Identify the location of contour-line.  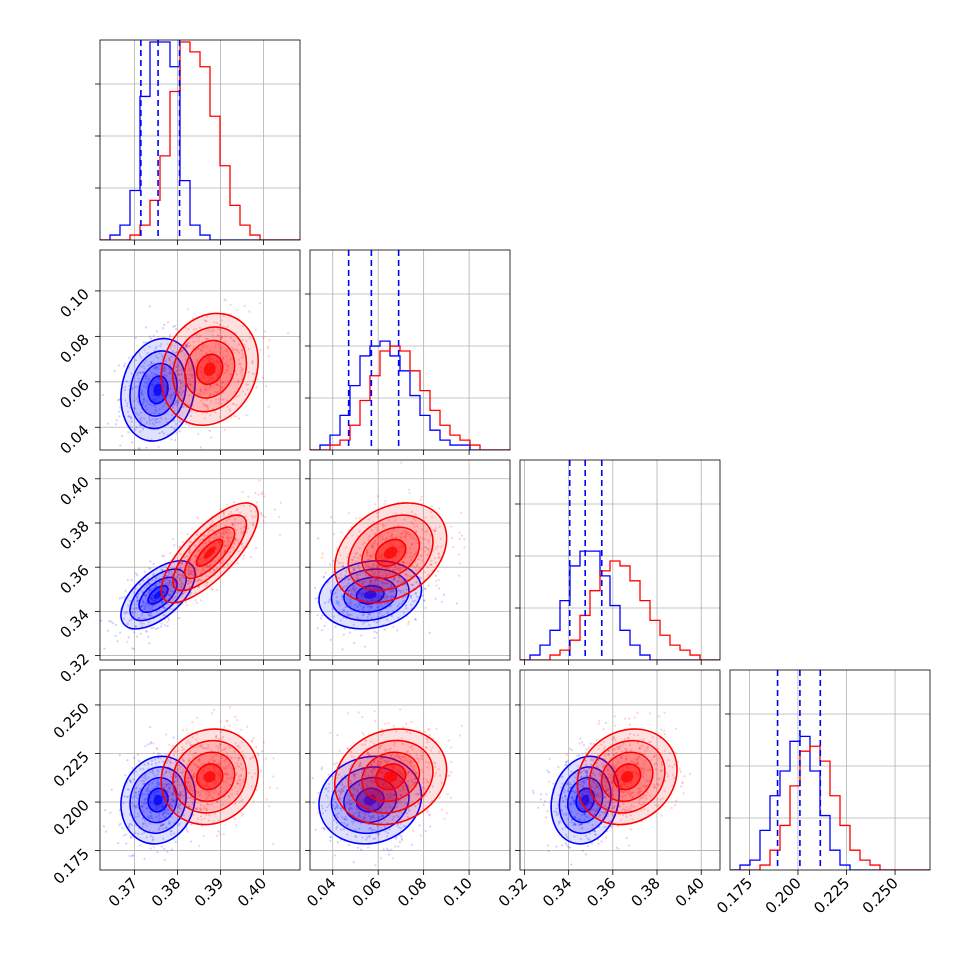
(158, 800).